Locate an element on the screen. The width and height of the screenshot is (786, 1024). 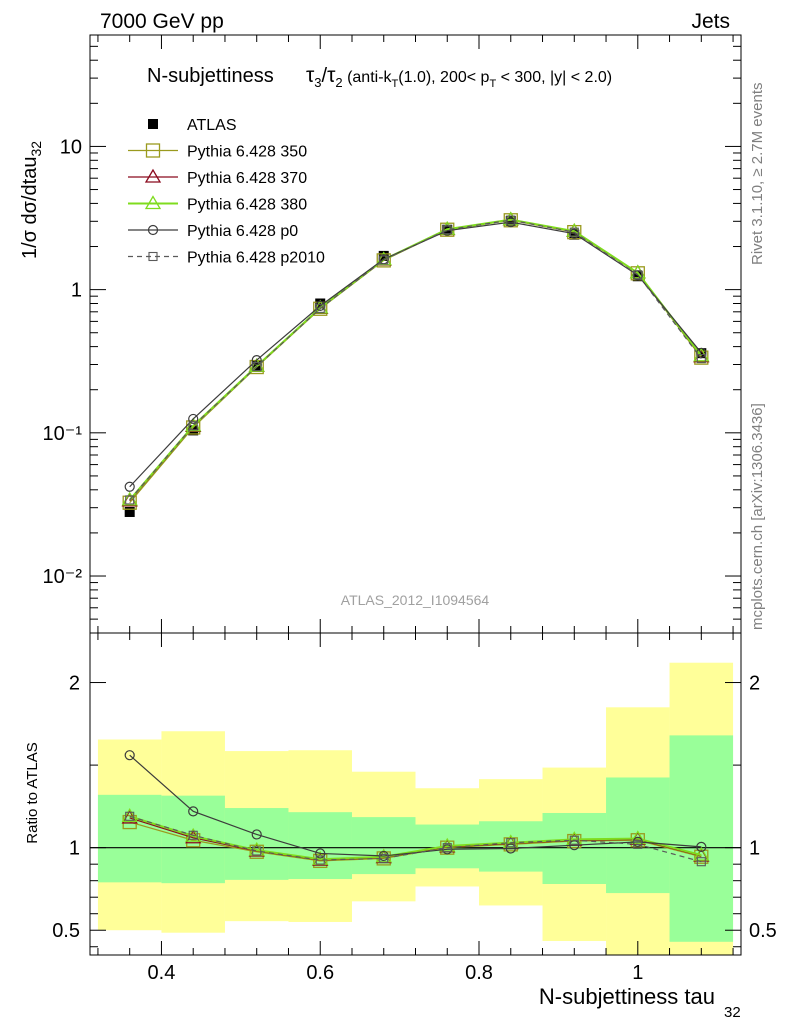
main-y-tick-label: 10 is located at coordinates (71, 147).